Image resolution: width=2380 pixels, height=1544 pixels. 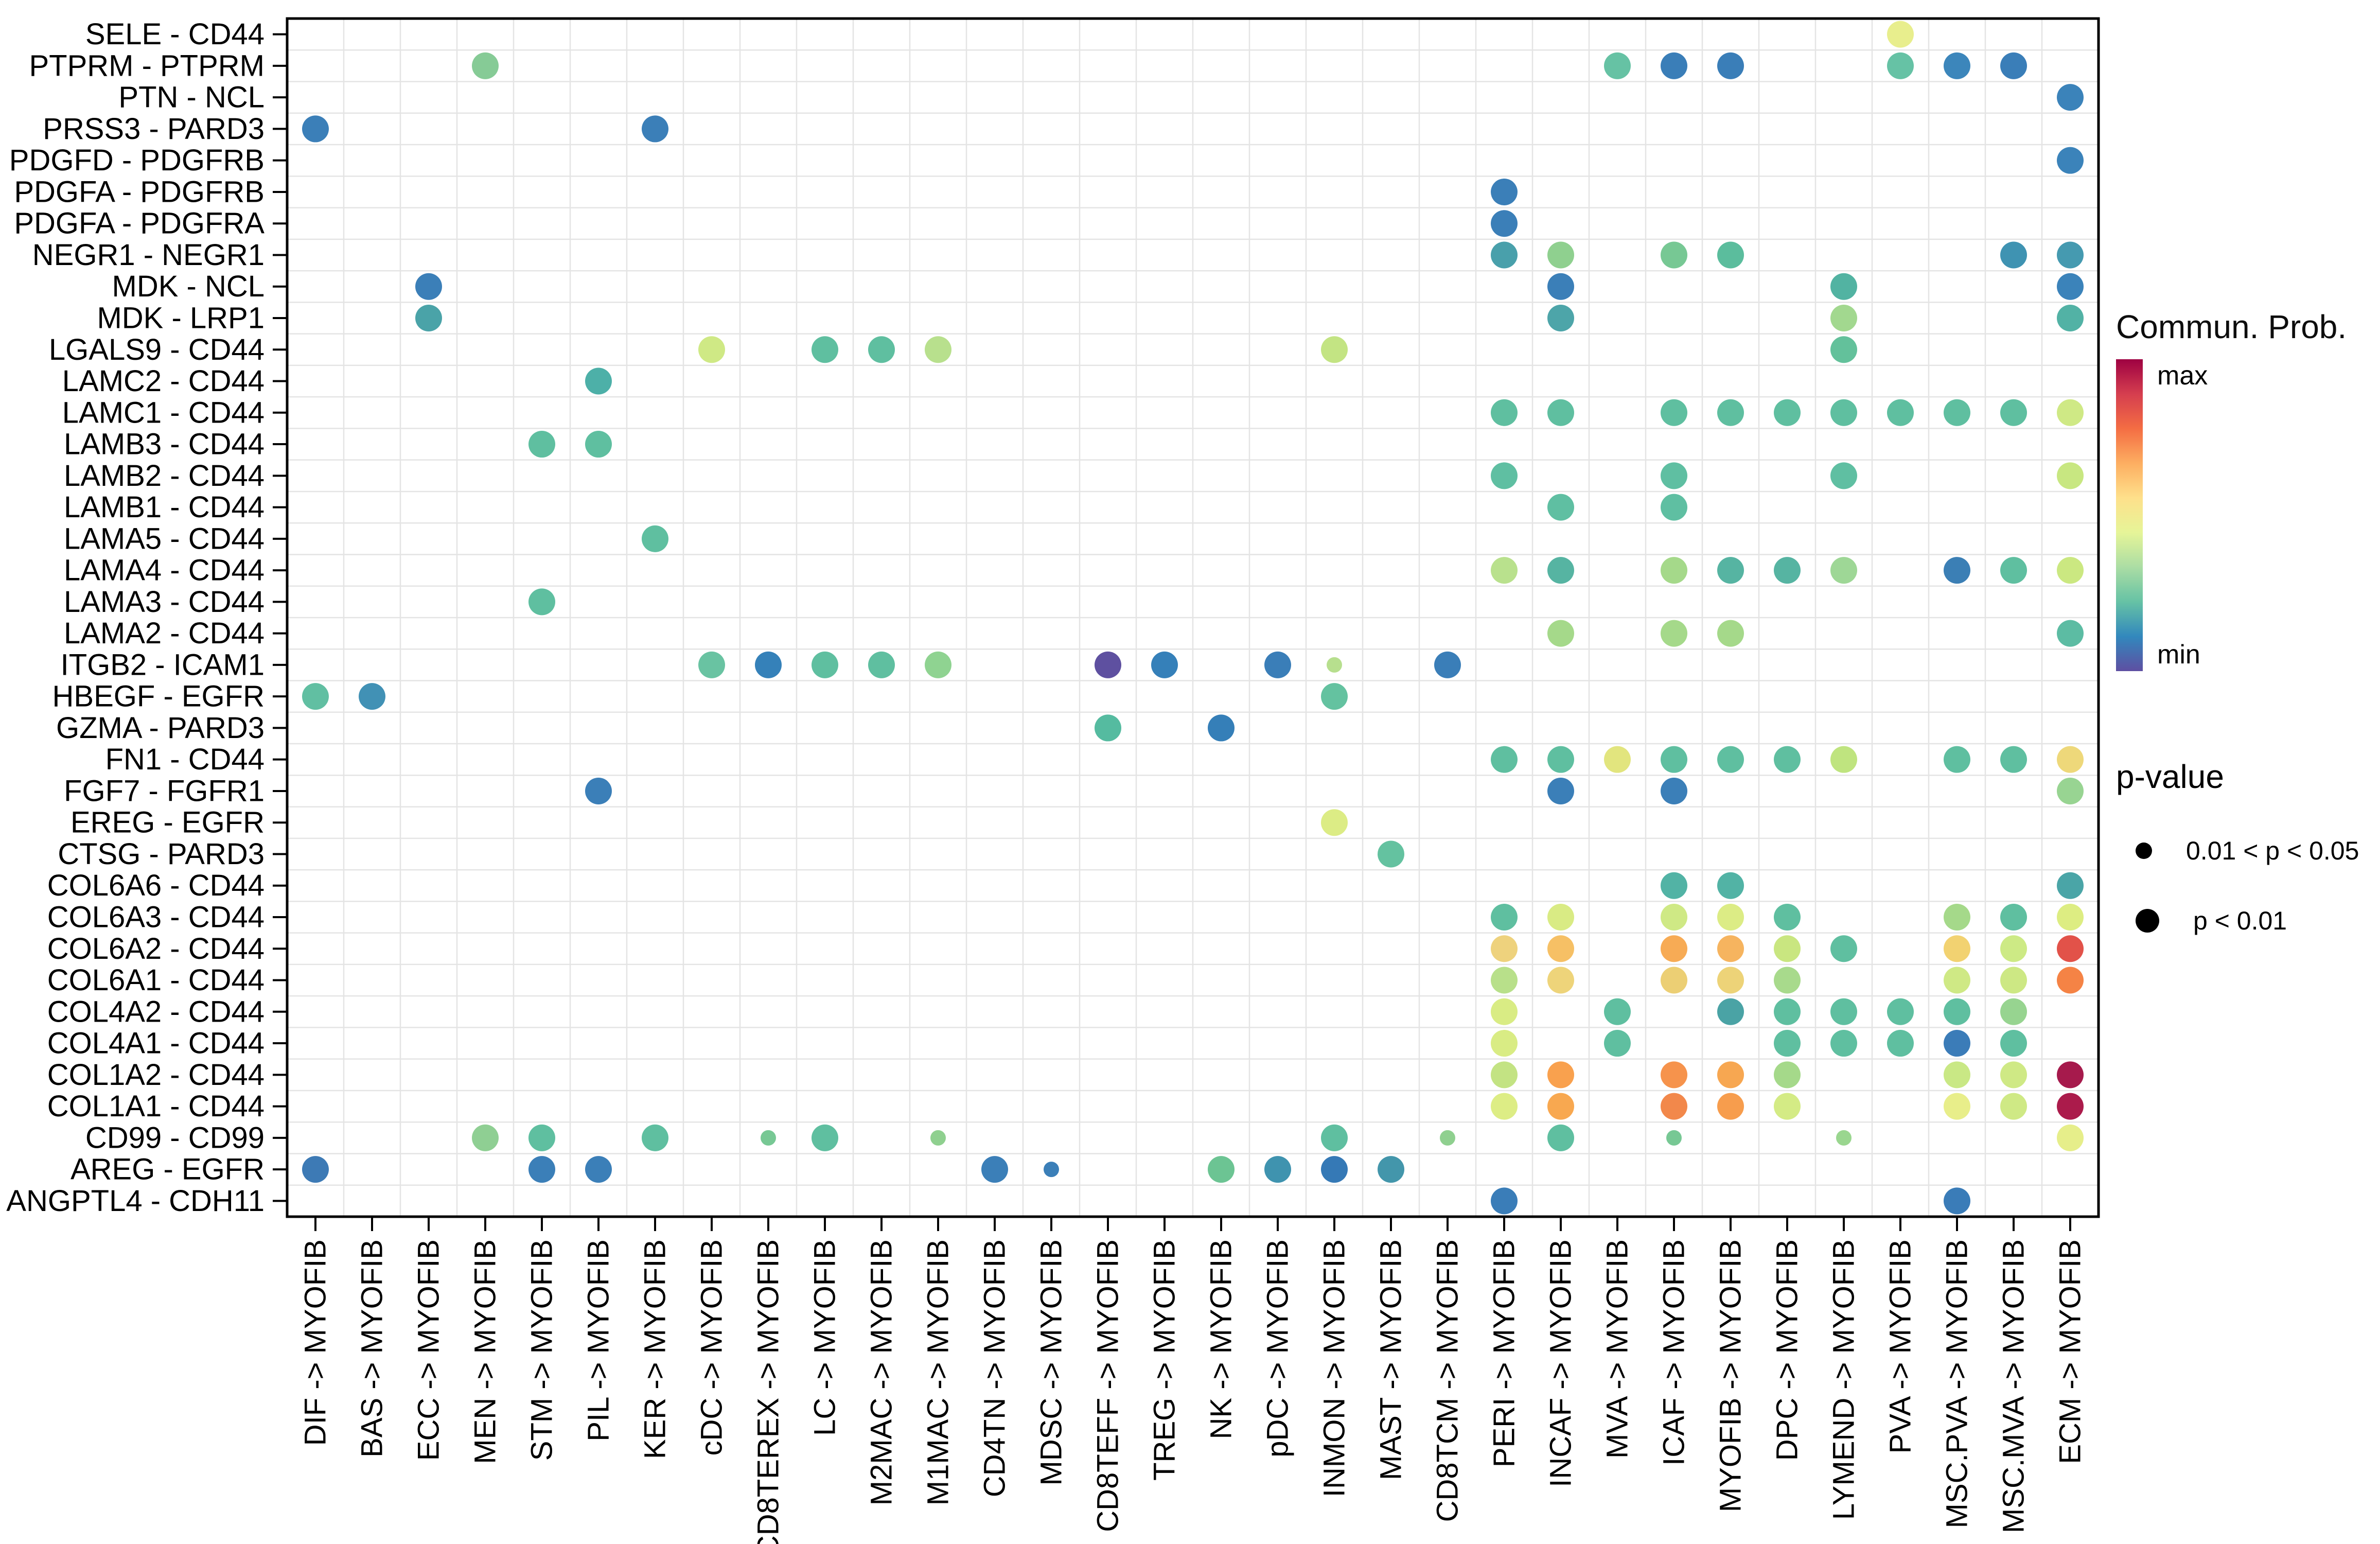 I want to click on y-axis-label: LAMC2 - CD44, so click(x=163, y=381).